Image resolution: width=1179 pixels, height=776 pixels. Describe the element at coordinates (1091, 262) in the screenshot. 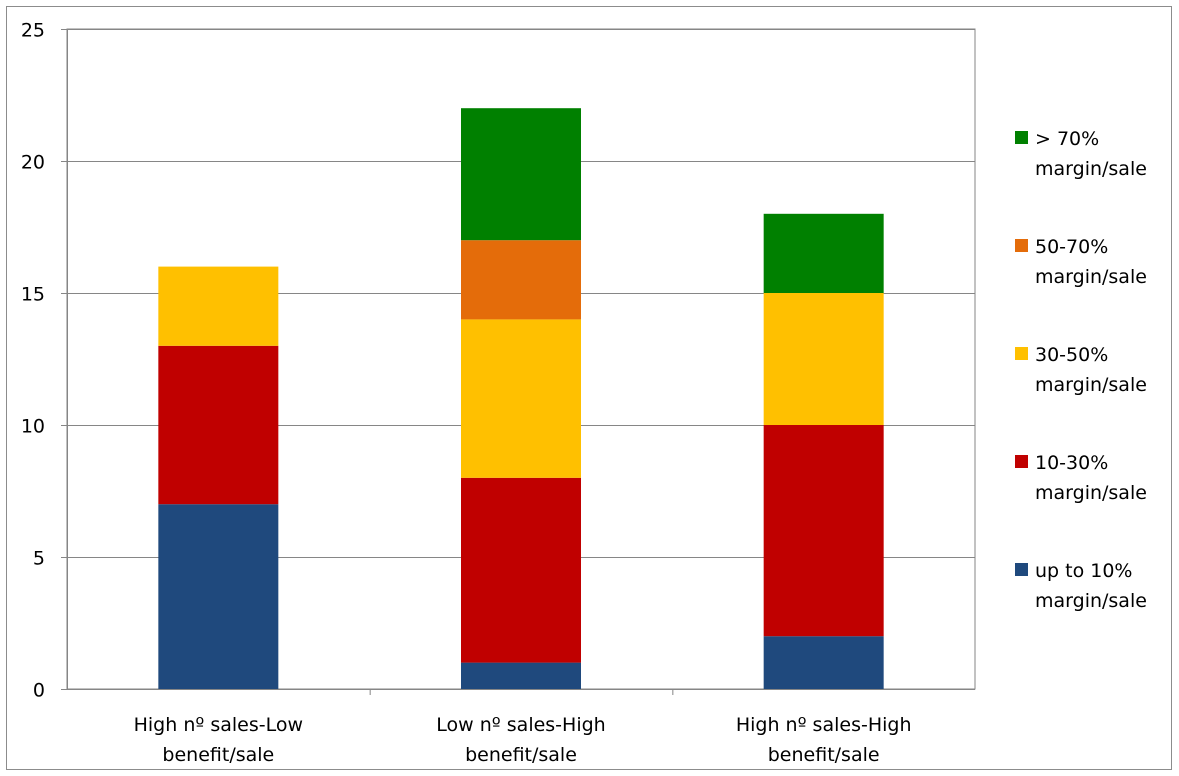

I see `legend-label: 50-70% margin/sale` at that location.